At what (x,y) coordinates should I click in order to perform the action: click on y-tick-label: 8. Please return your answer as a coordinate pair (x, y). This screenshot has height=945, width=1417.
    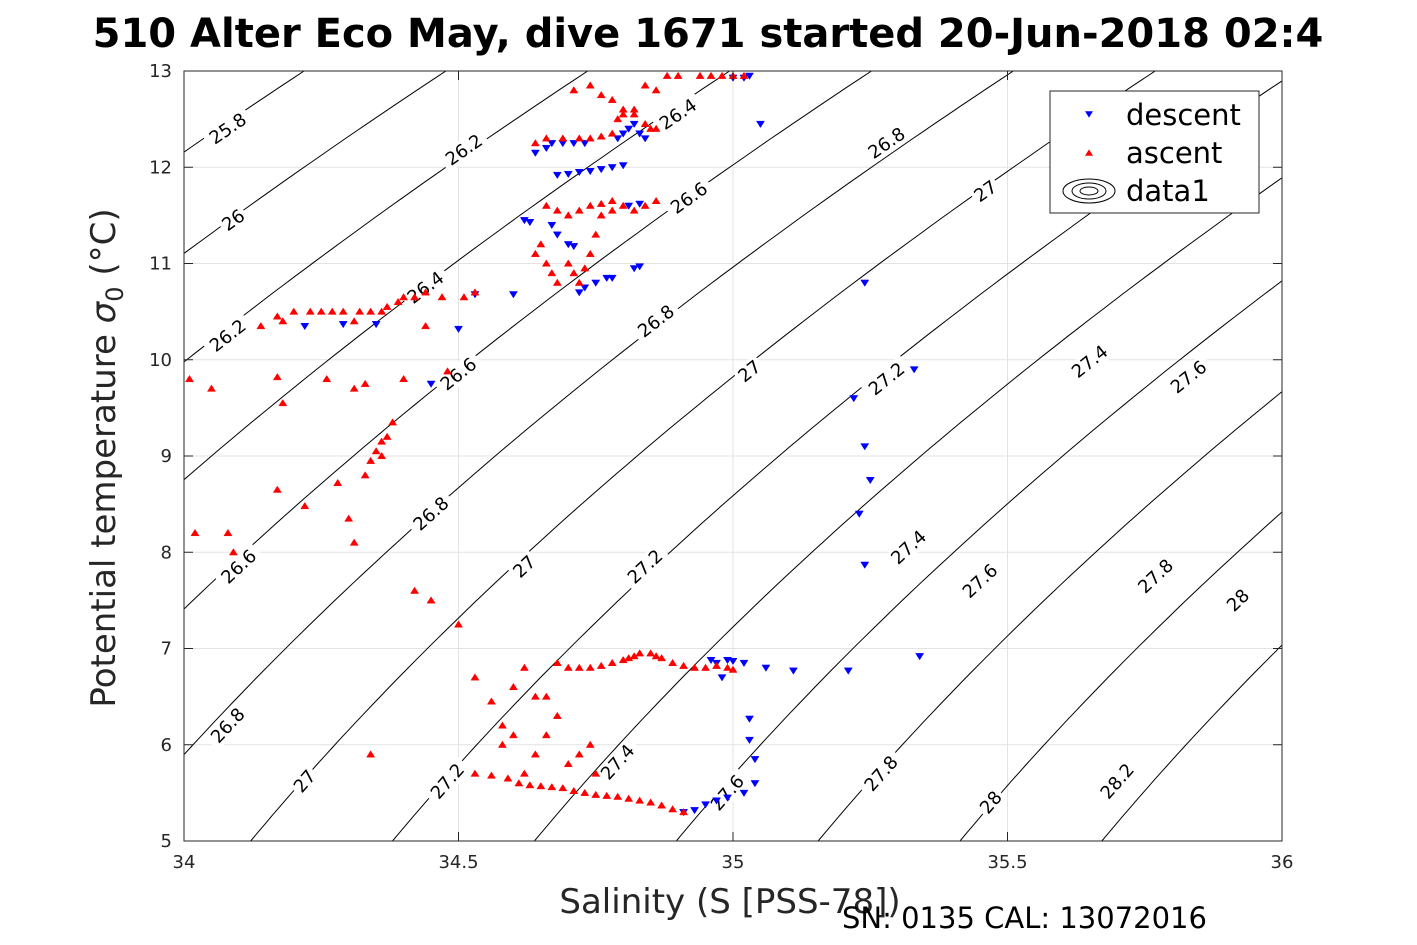
    Looking at the image, I should click on (166, 552).